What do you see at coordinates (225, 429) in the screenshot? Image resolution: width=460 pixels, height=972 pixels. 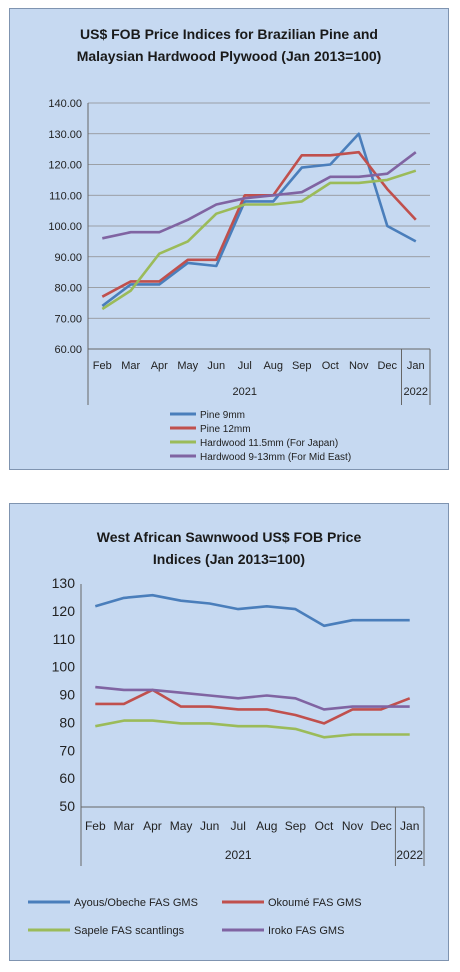 I see `legend-label: Pine 12mm` at bounding box center [225, 429].